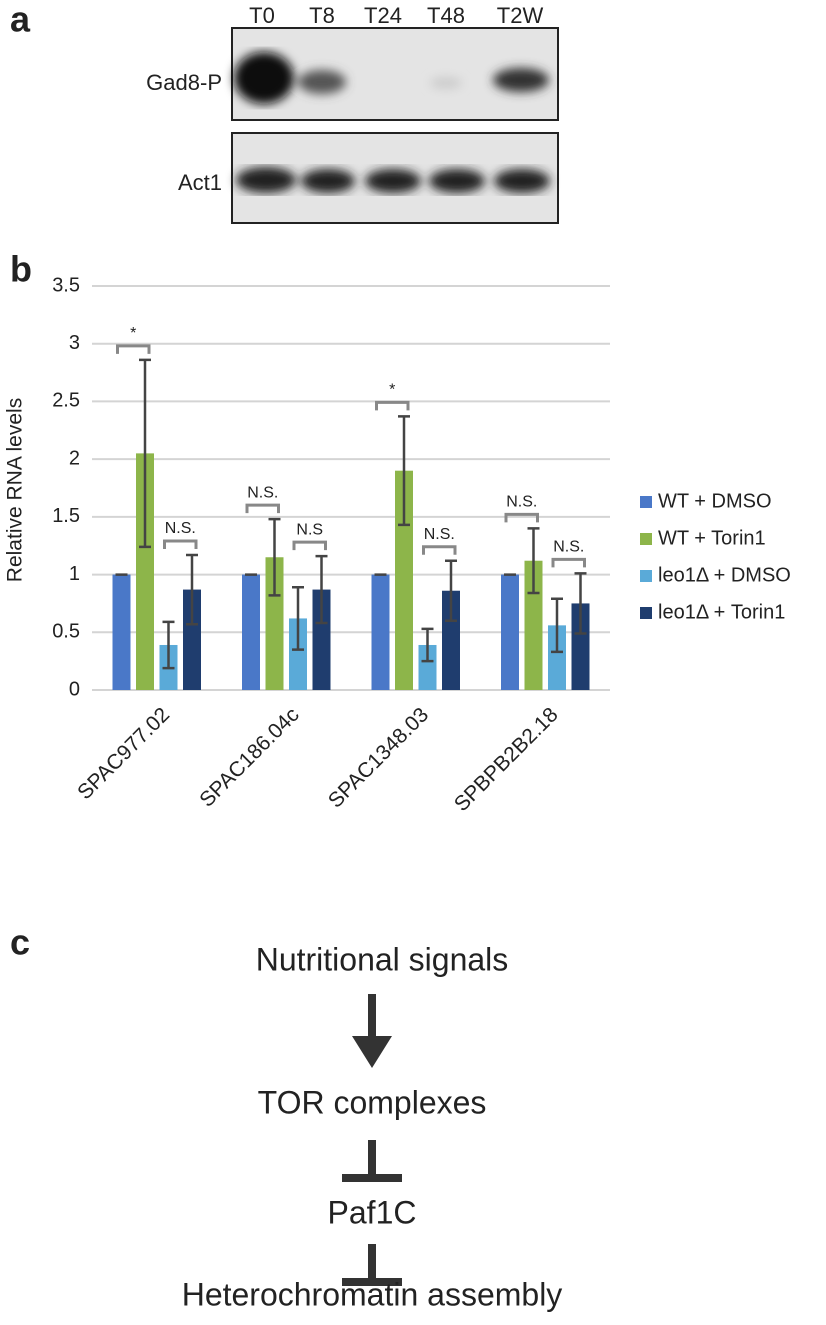 The height and width of the screenshot is (1325, 826). What do you see at coordinates (309, 529) in the screenshot?
I see `significance-label: N.S` at bounding box center [309, 529].